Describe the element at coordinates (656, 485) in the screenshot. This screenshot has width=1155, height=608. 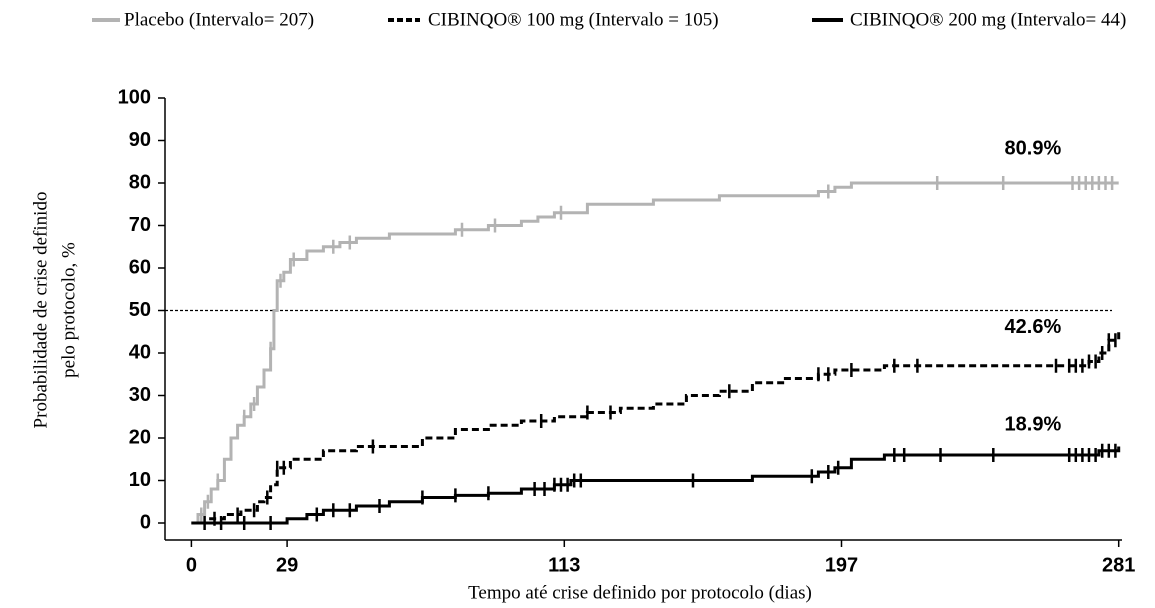
I see `step-line` at that location.